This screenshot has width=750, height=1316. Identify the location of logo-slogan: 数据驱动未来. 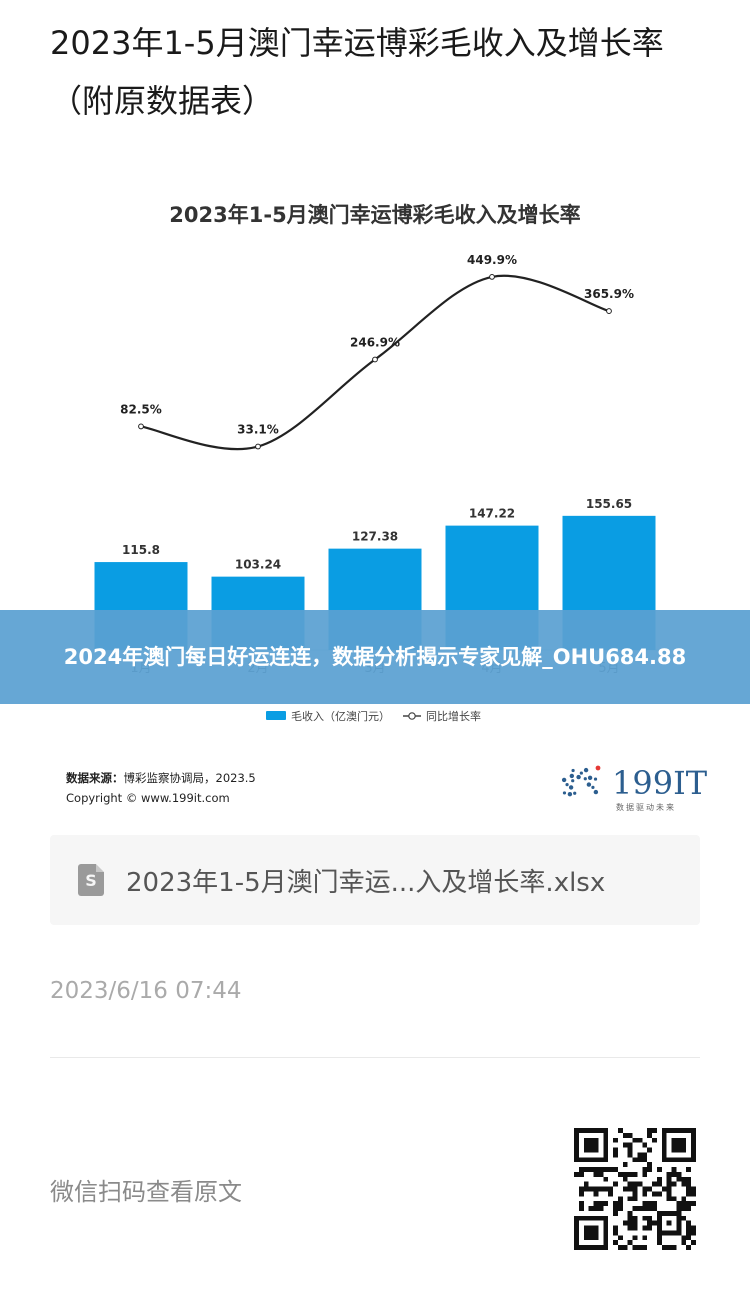
(646, 807).